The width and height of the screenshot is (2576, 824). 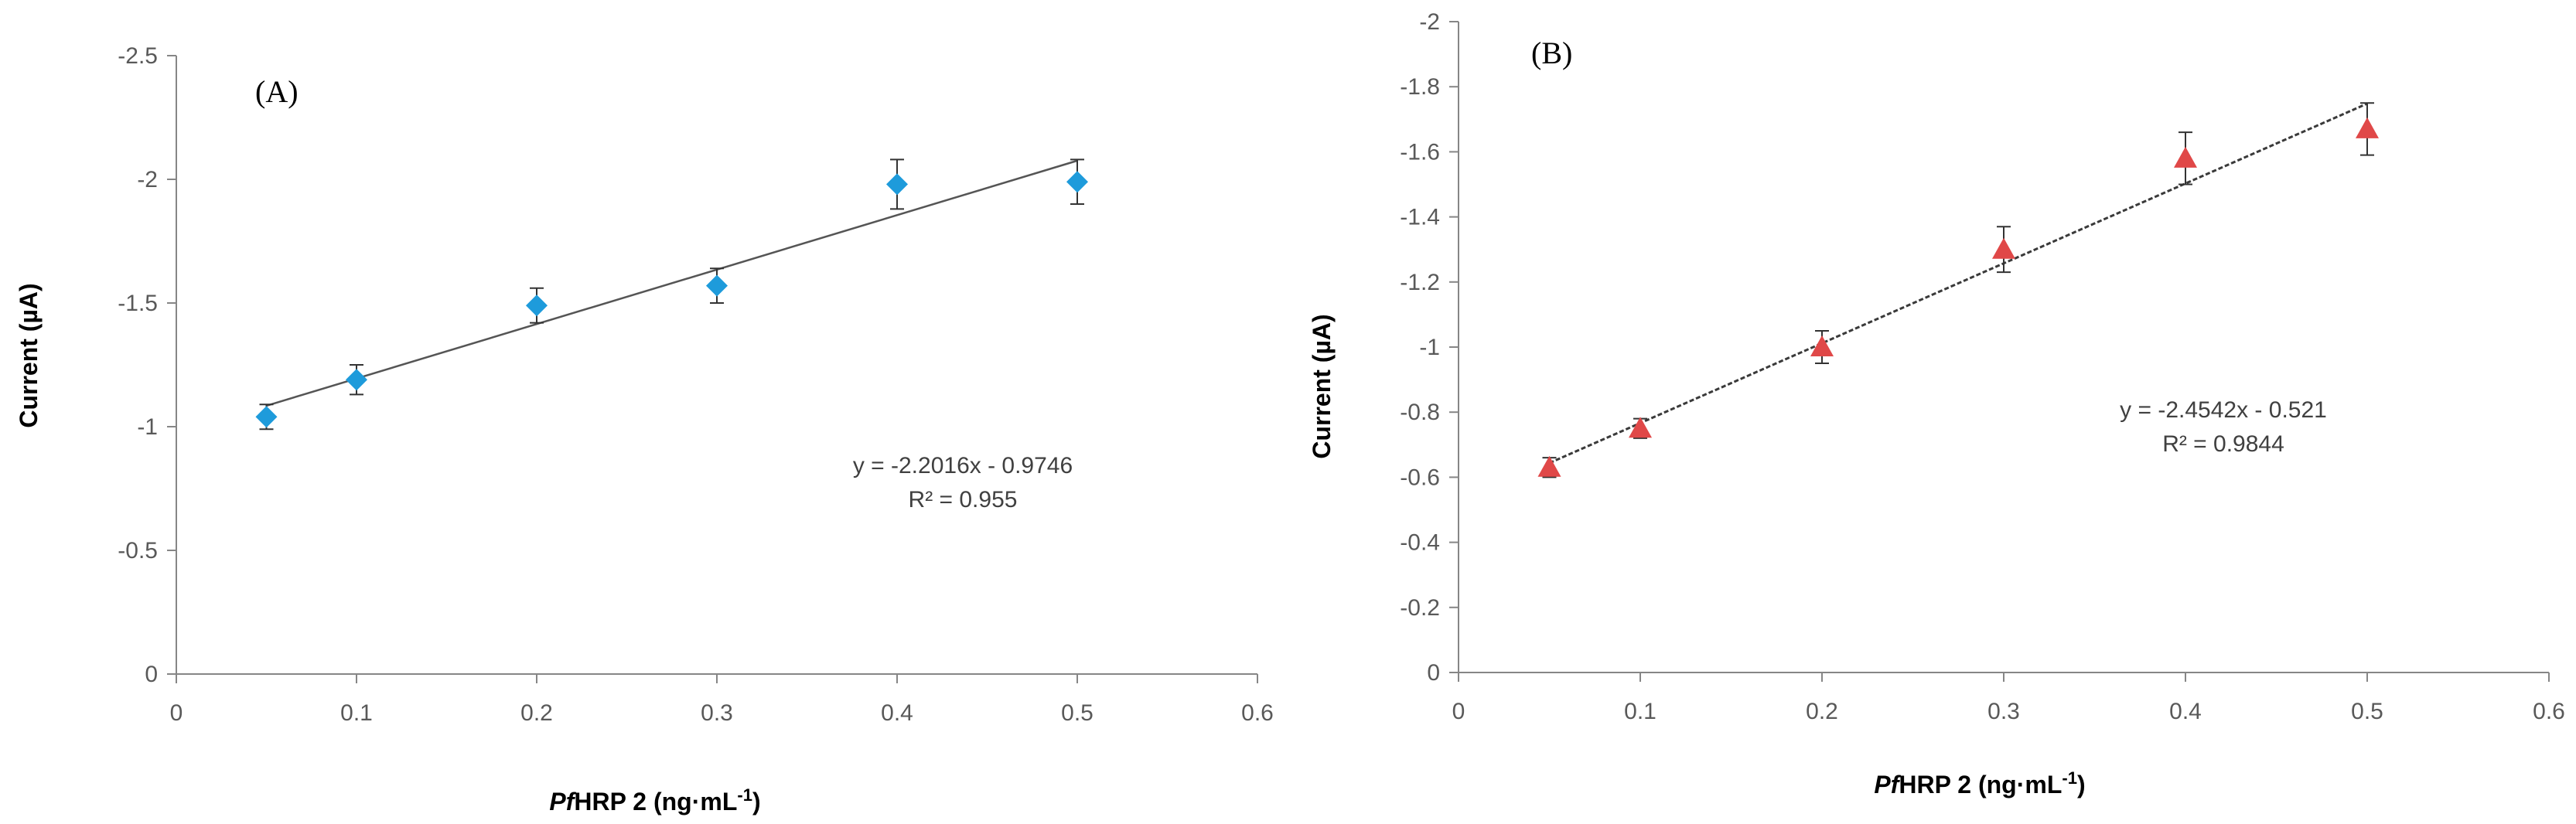 What do you see at coordinates (29, 355) in the screenshot?
I see `y-axis-title-a: Current (µA)` at bounding box center [29, 355].